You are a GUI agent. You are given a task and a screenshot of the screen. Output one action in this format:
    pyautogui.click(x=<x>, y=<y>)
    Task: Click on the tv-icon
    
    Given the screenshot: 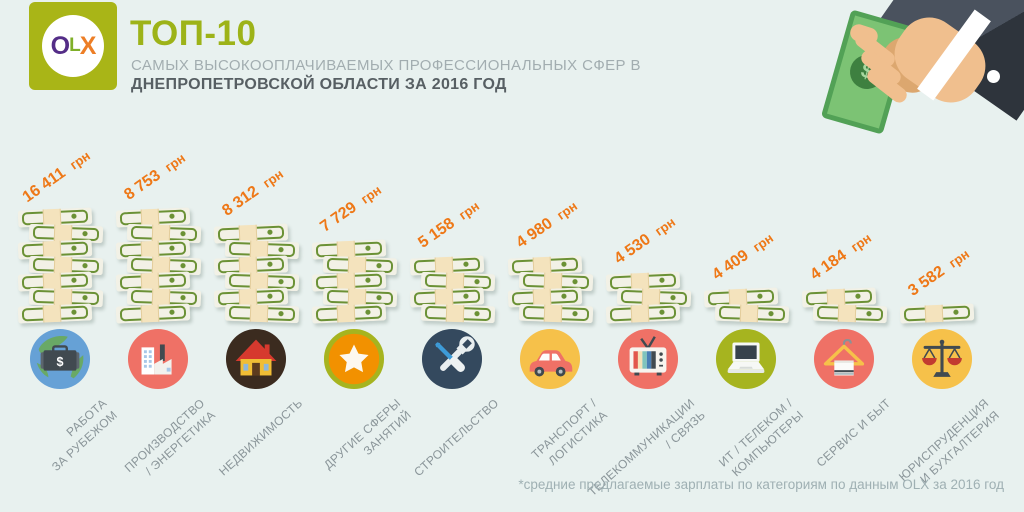 What is the action you would take?
    pyautogui.click(x=648, y=359)
    